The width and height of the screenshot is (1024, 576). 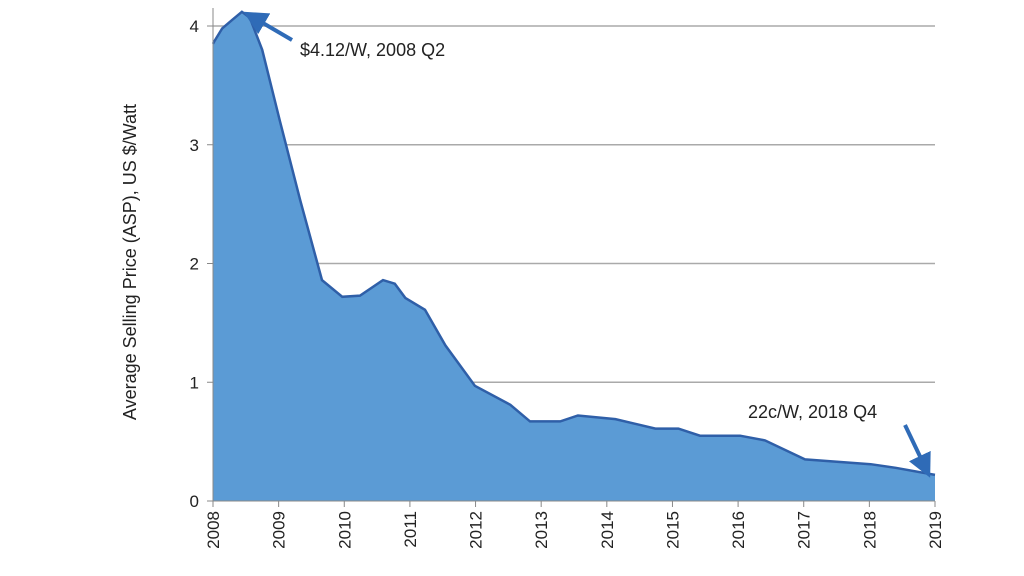 What do you see at coordinates (672, 530) in the screenshot?
I see `x-tick-label: 2015` at bounding box center [672, 530].